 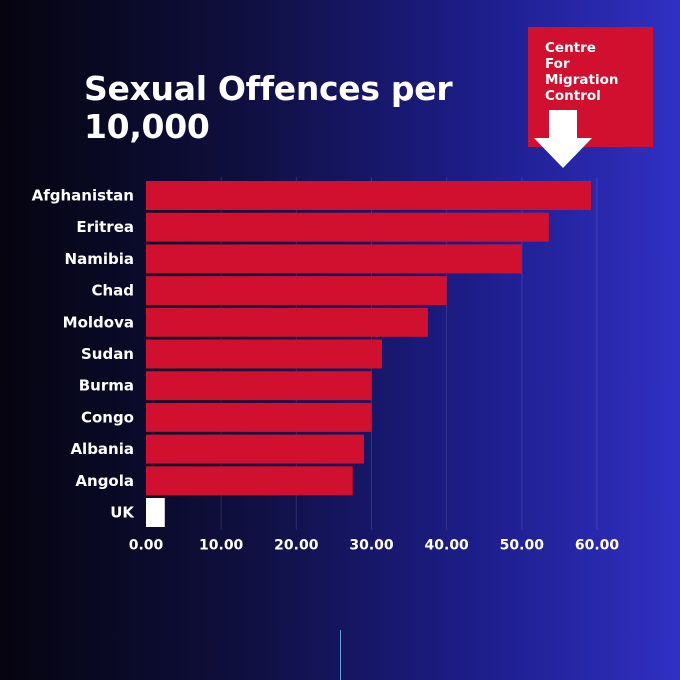 I want to click on x-tick-label: 60.00, so click(x=597, y=546).